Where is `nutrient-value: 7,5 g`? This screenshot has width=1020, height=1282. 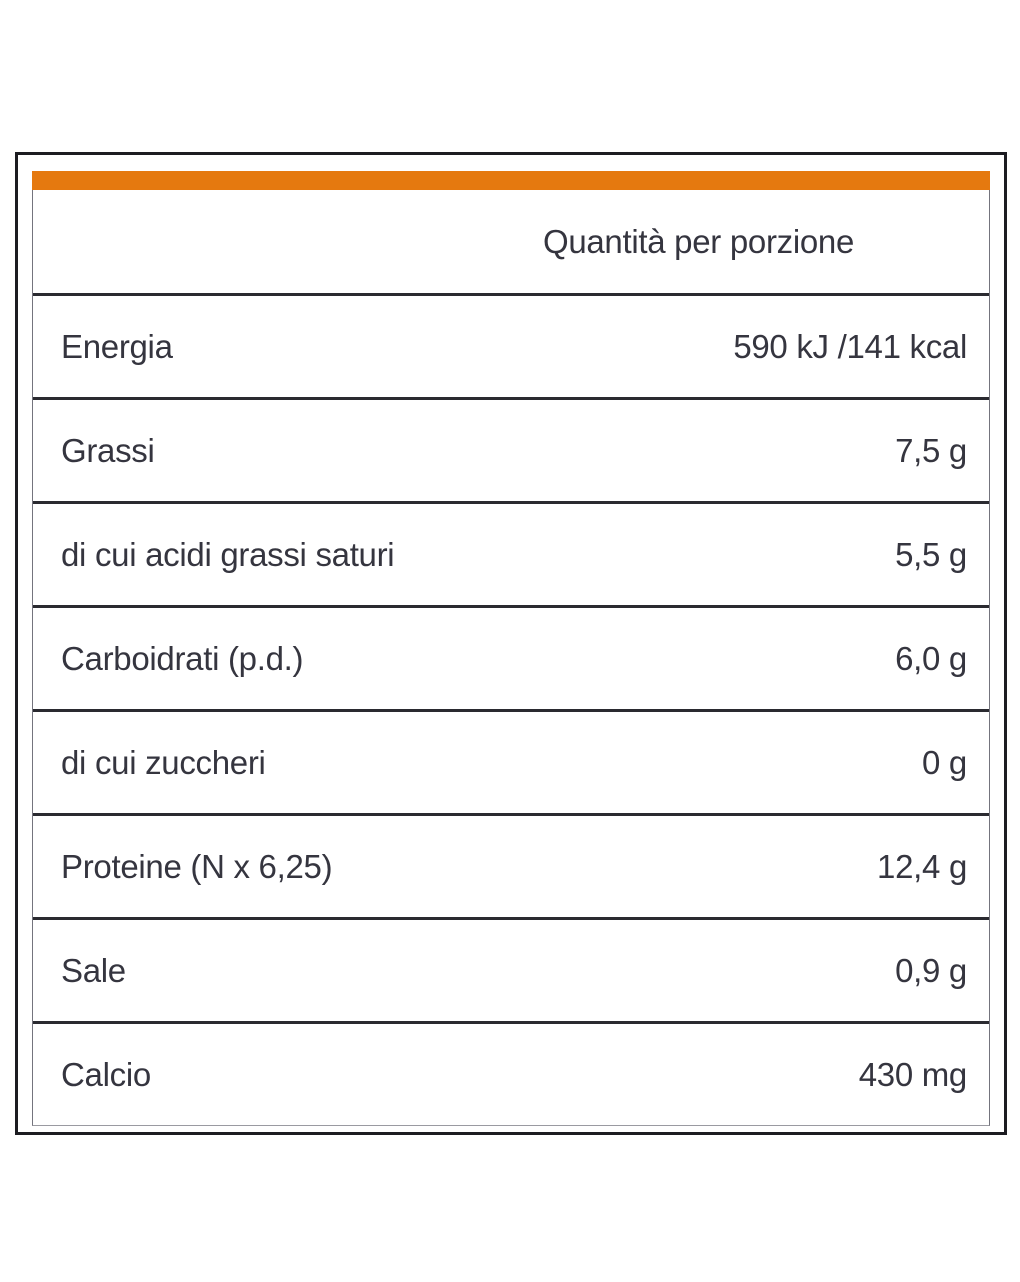
nutrient-value: 7,5 g is located at coordinates (931, 450).